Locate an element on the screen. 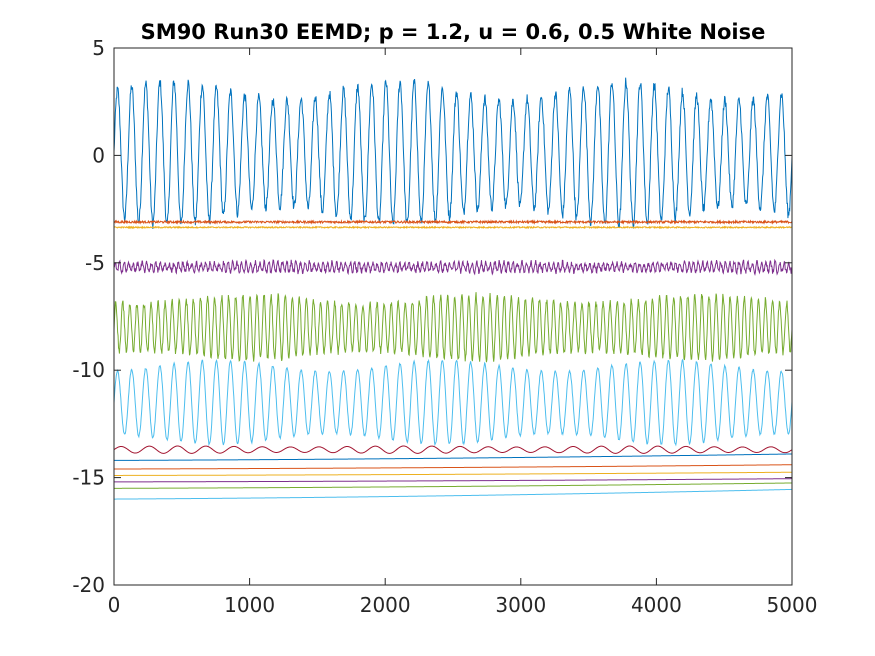  y-tick-label: -5 is located at coordinates (95, 263).